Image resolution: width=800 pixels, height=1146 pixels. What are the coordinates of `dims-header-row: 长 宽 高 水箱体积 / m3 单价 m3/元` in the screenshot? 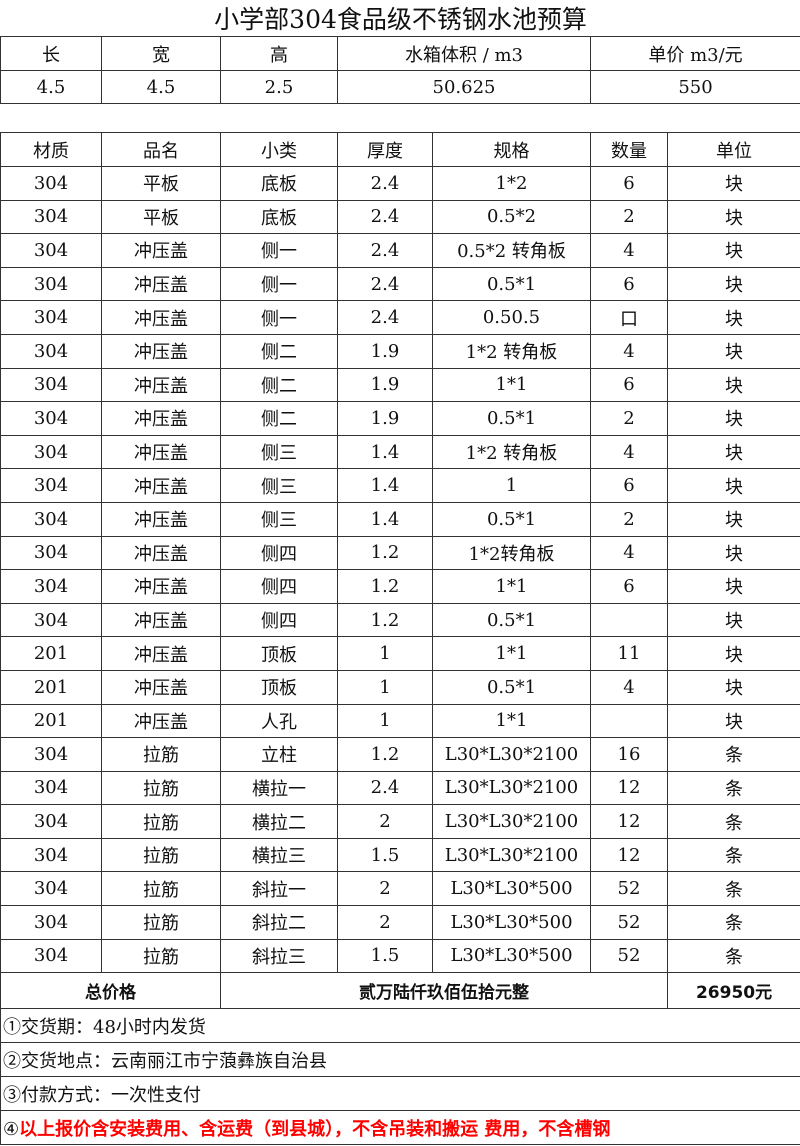 It's located at (400, 53).